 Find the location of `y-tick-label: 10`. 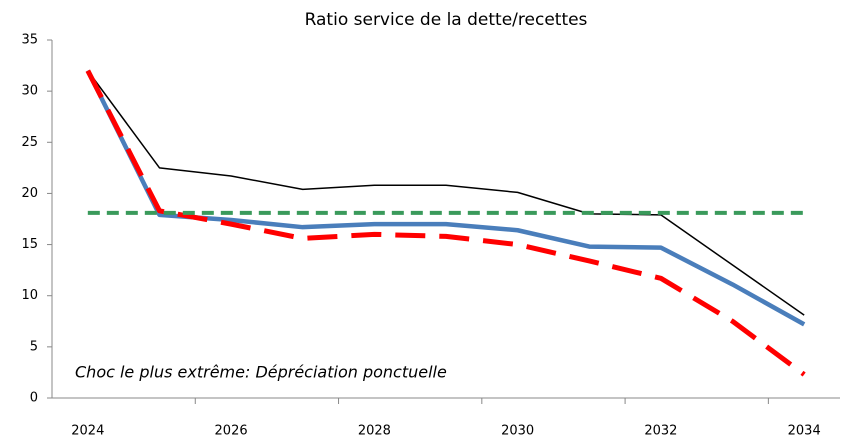

y-tick-label: 10 is located at coordinates (29, 295).